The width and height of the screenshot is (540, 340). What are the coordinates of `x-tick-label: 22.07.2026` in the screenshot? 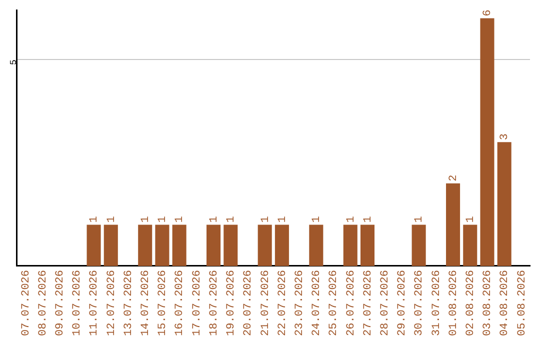 It's located at (282, 303).